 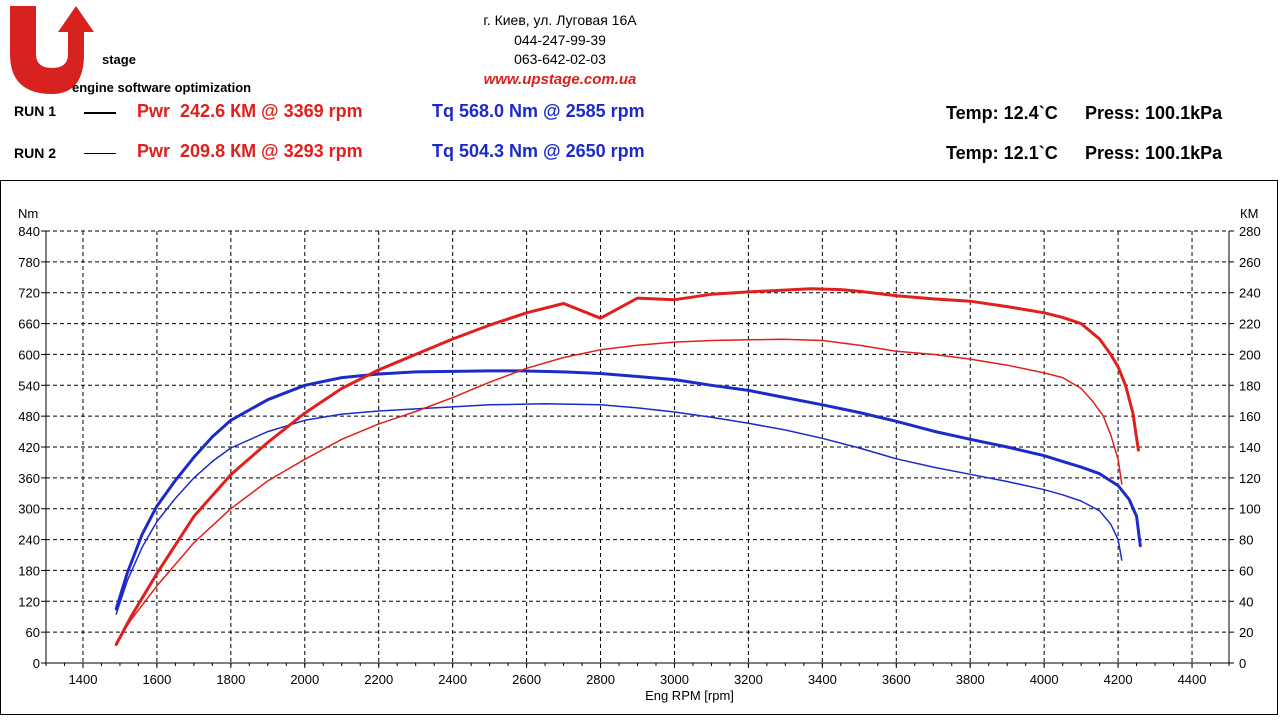 What do you see at coordinates (1002, 153) in the screenshot?
I see `run-2-temp: Temp: 12.1`C` at bounding box center [1002, 153].